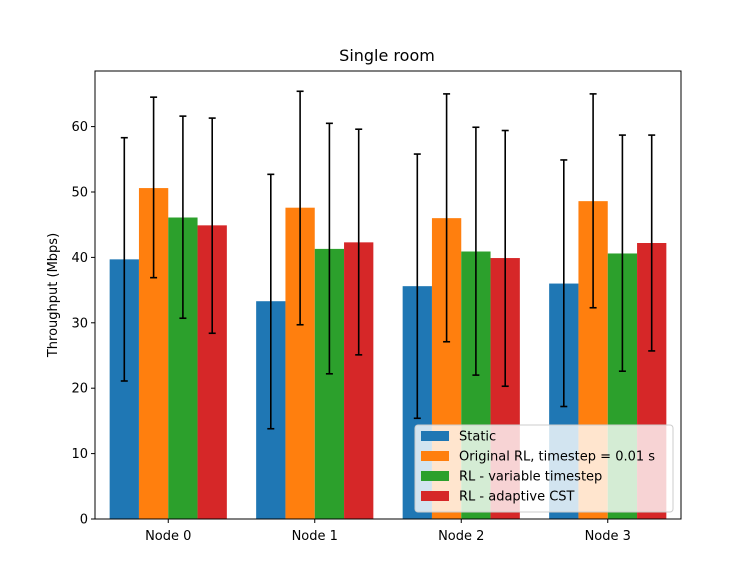 The image size is (755, 583). Describe the element at coordinates (53, 295) in the screenshot. I see `y-axis-label: Throughput (Mbps)` at that location.